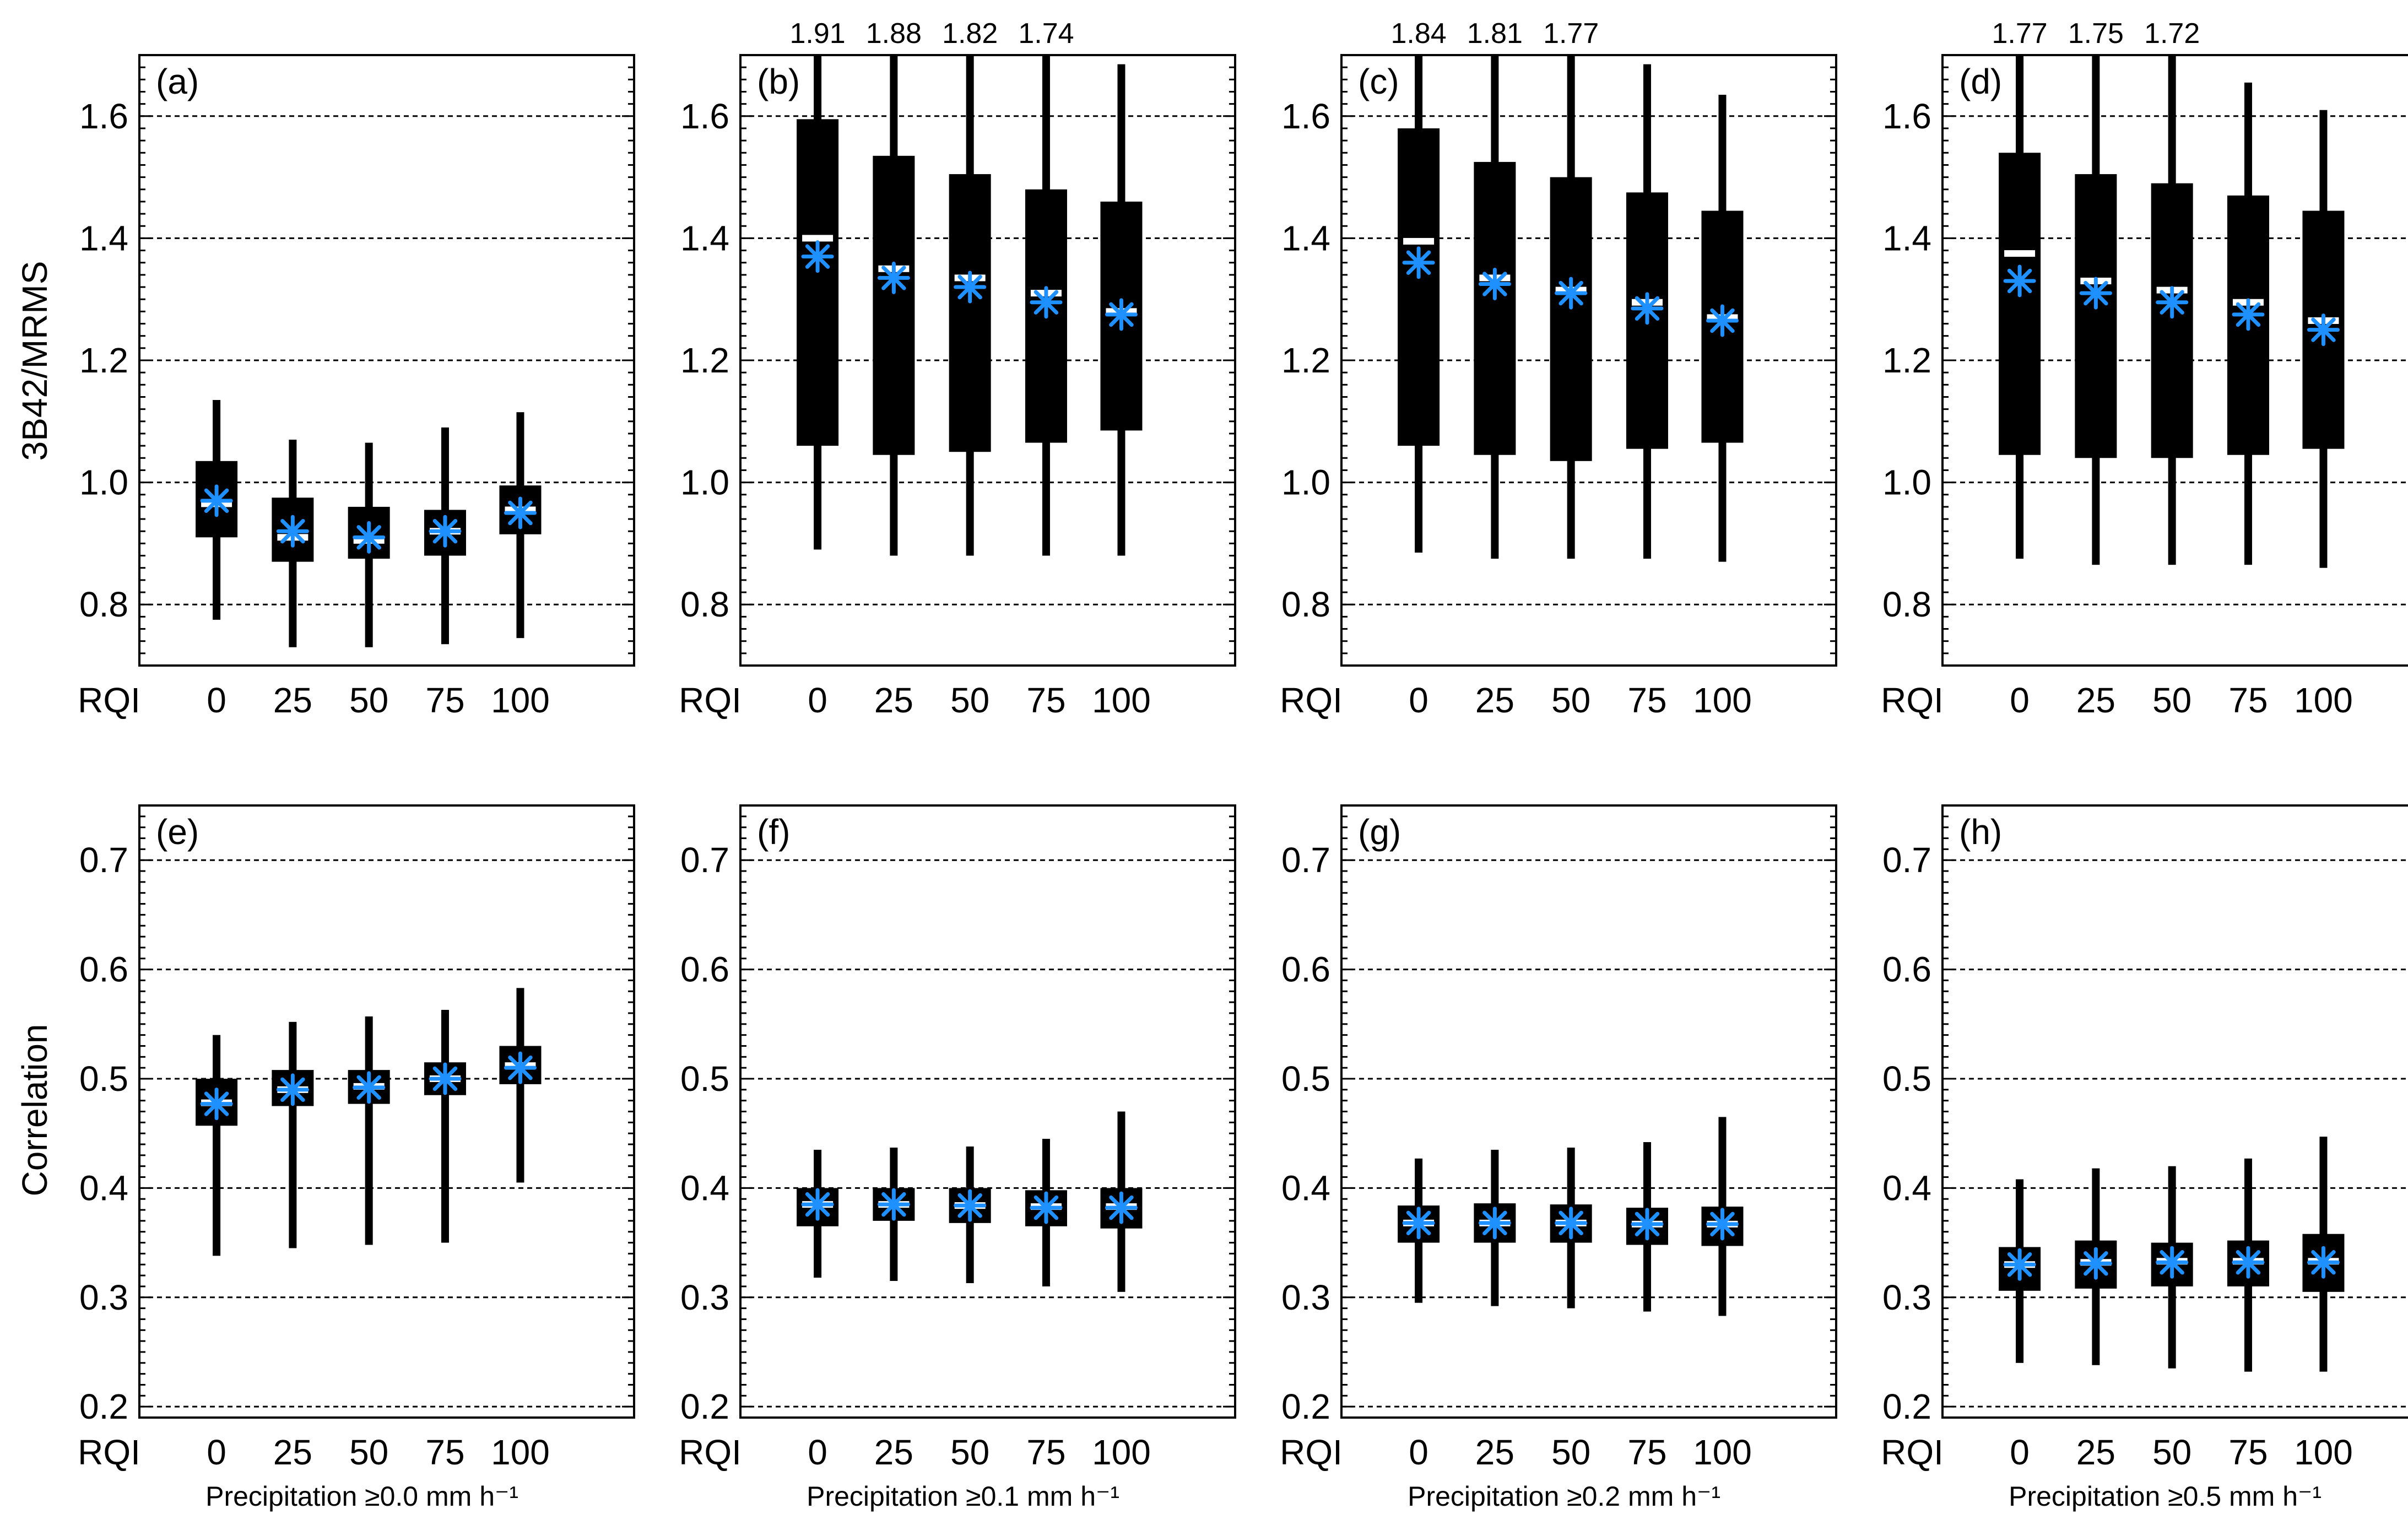  Describe the element at coordinates (817, 34) in the screenshot. I see `whisker-top-label: 1.91` at that location.